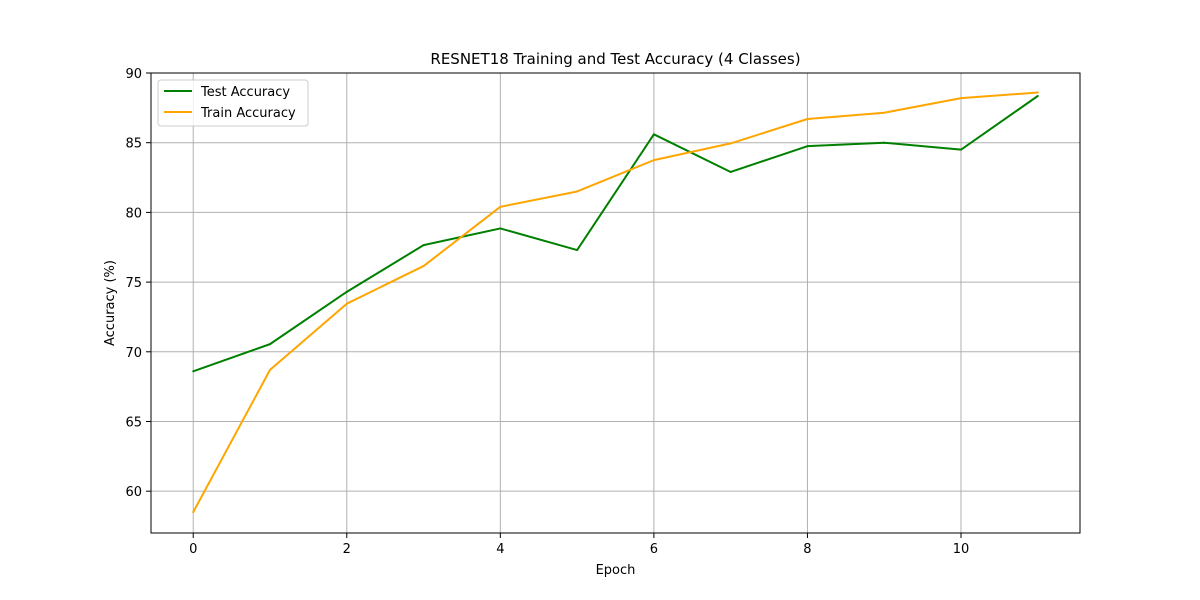  What do you see at coordinates (961, 549) in the screenshot?
I see `x-tick-label: 10` at bounding box center [961, 549].